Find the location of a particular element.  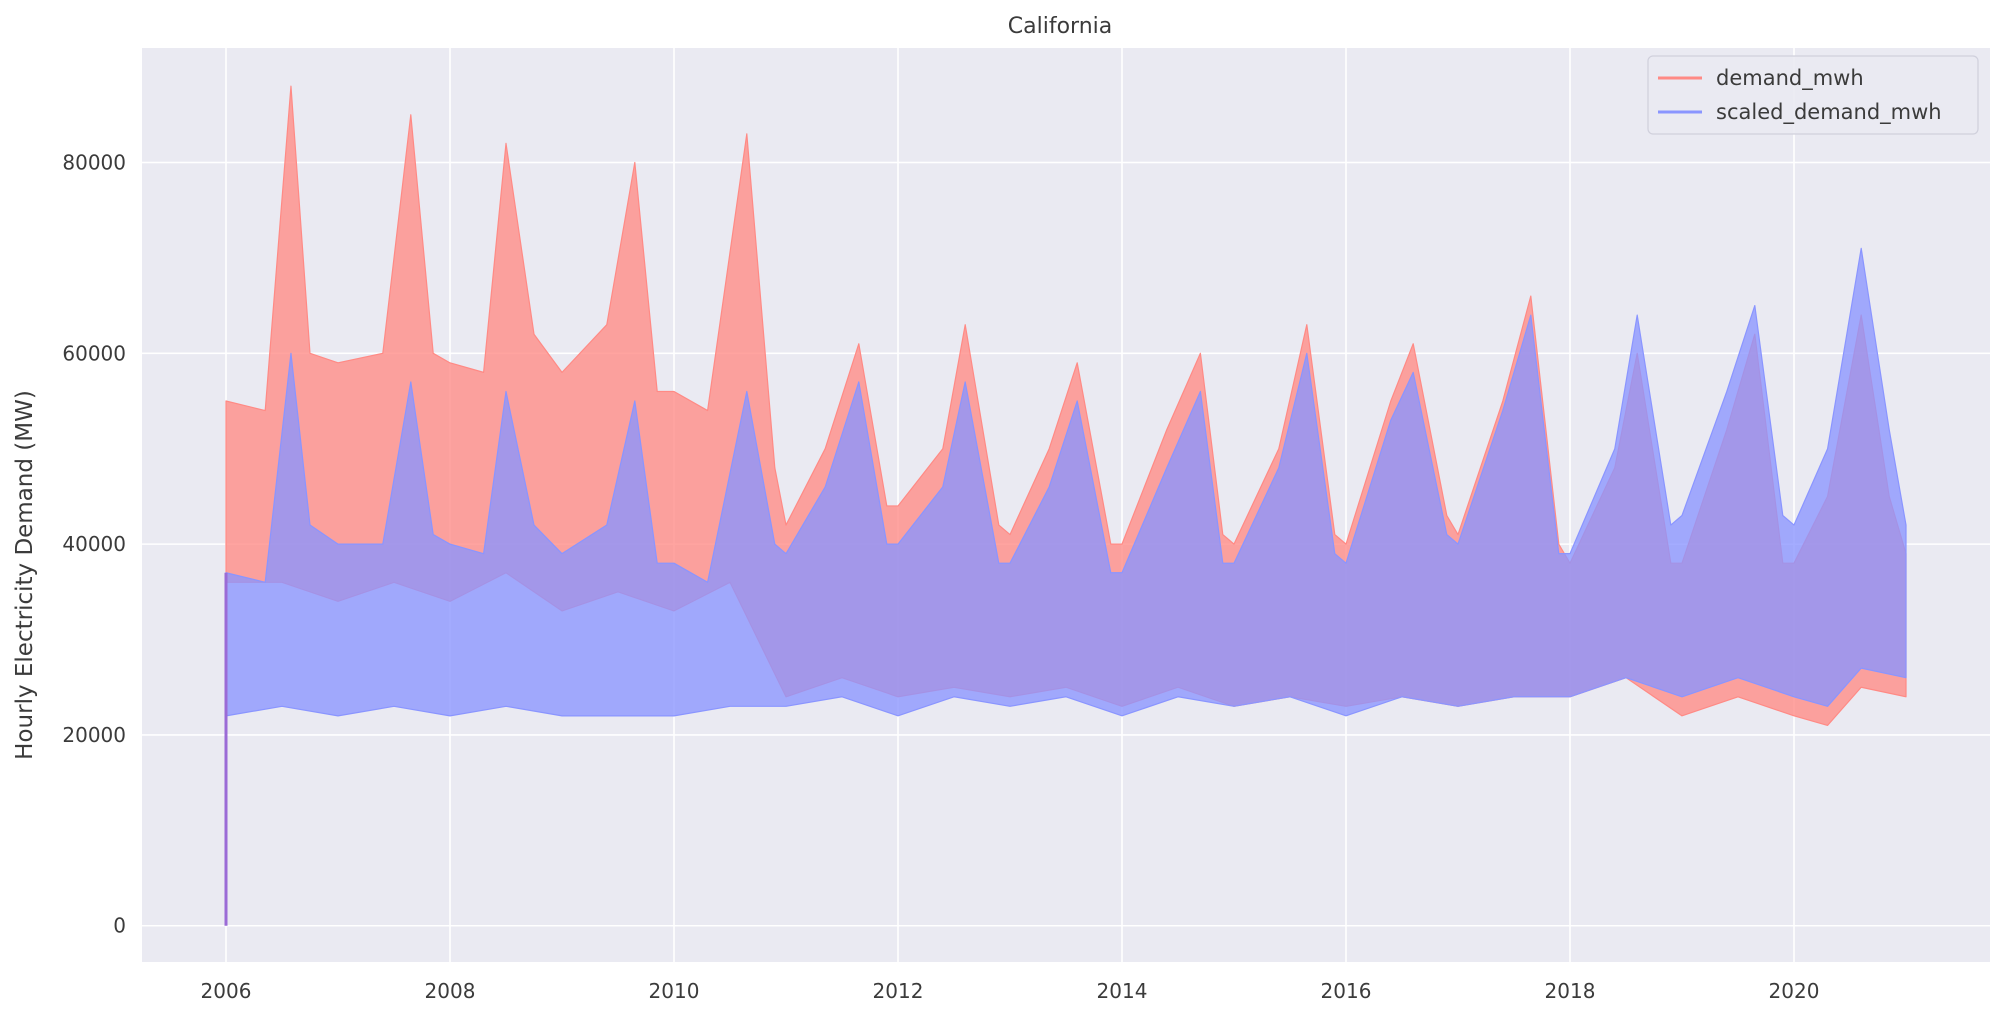

x-axis: 2006 2008 2010 2012 2014 2016 2018 2020 is located at coordinates (1010, 991).